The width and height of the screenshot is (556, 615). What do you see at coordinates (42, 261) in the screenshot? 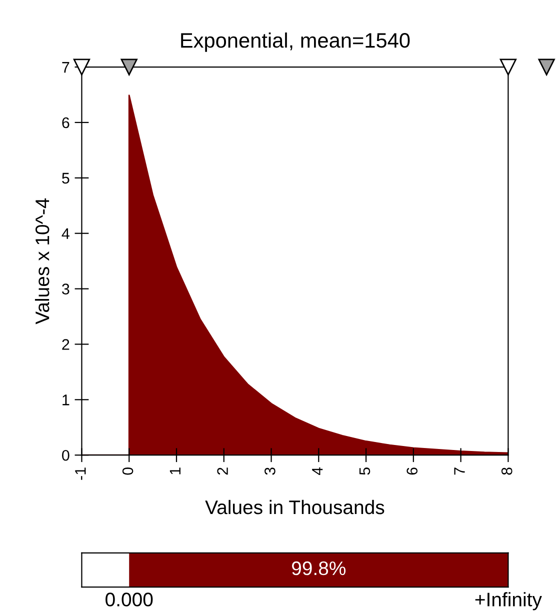
I see `y-axis-title: Values x 10^-4` at bounding box center [42, 261].